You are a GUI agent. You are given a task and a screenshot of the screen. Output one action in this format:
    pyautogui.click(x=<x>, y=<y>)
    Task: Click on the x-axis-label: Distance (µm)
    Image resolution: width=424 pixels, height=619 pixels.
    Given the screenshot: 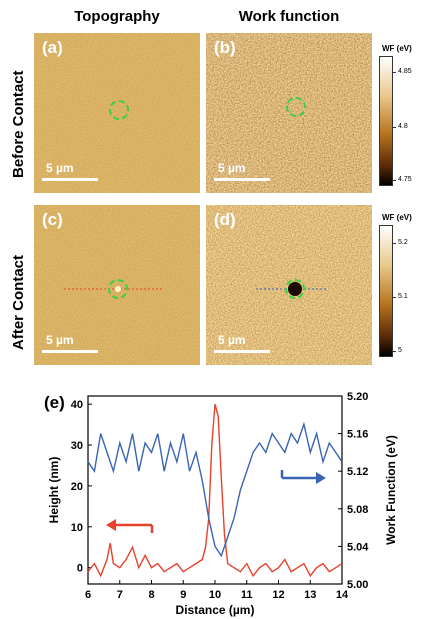 What is the action you would take?
    pyautogui.click(x=215, y=610)
    